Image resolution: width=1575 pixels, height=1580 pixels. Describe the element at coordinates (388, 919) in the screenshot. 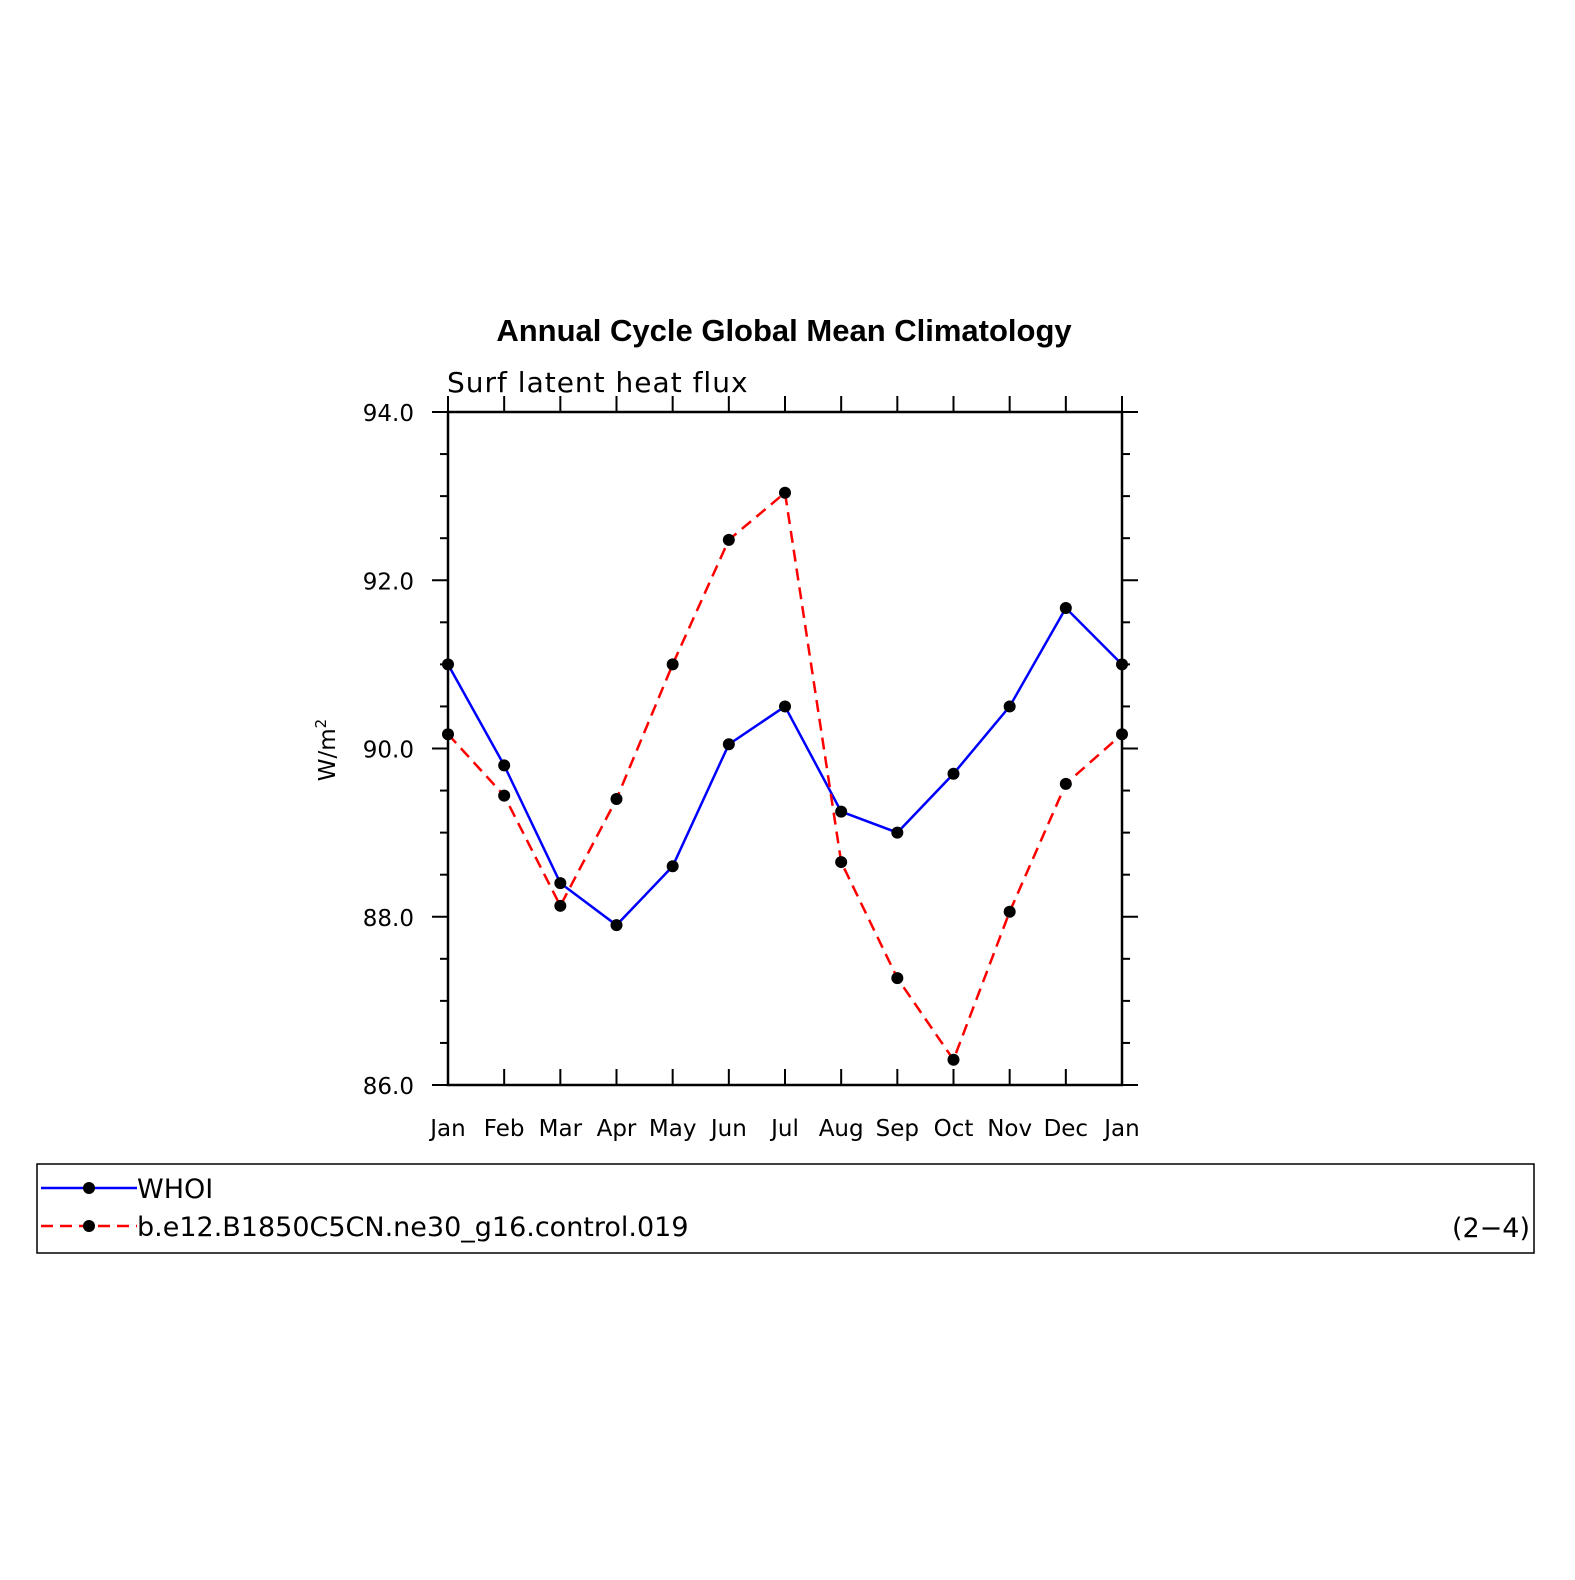

I see `y-tick-label: 88.0` at that location.